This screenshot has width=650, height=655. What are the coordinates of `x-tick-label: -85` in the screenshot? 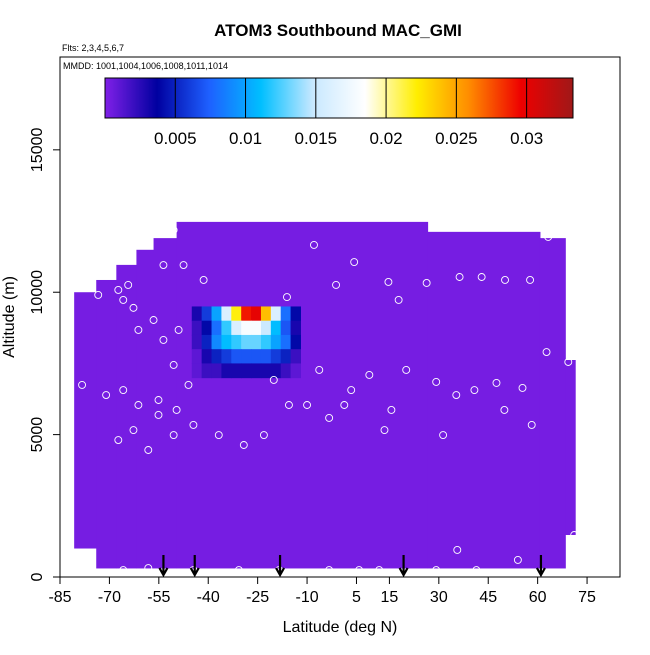 It's located at (59, 597).